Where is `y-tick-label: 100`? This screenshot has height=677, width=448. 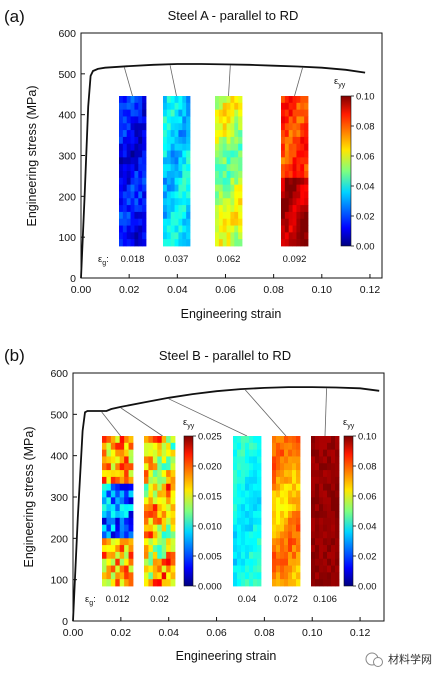
y-tick-label: 100 is located at coordinates (67, 238).